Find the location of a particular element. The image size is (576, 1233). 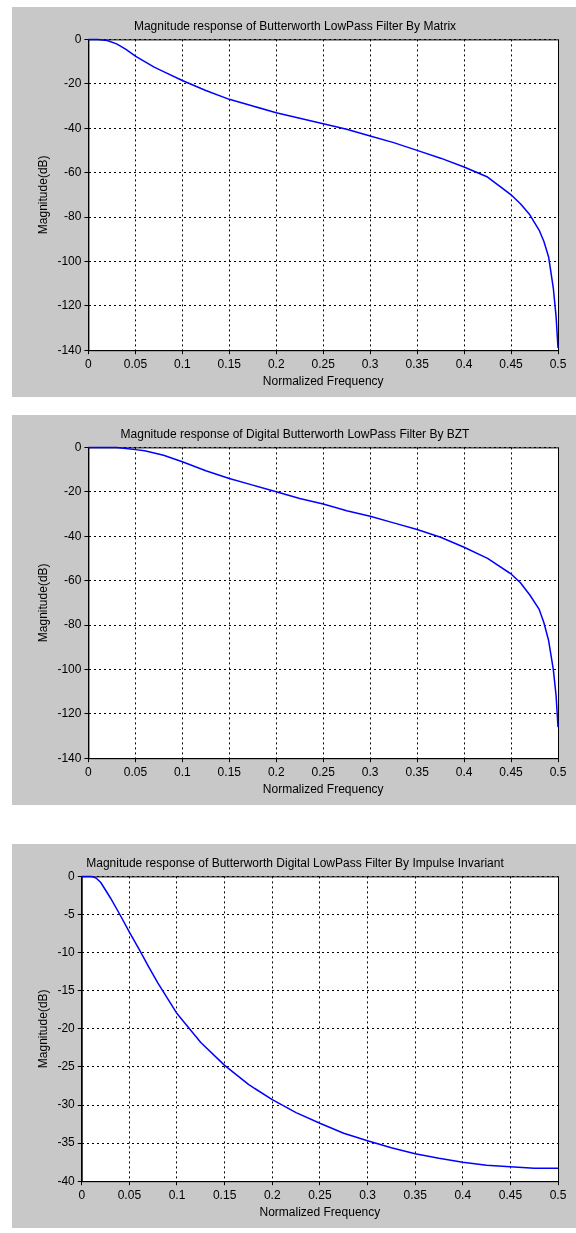

y-tick-label: -25 is located at coordinates (66, 1066).